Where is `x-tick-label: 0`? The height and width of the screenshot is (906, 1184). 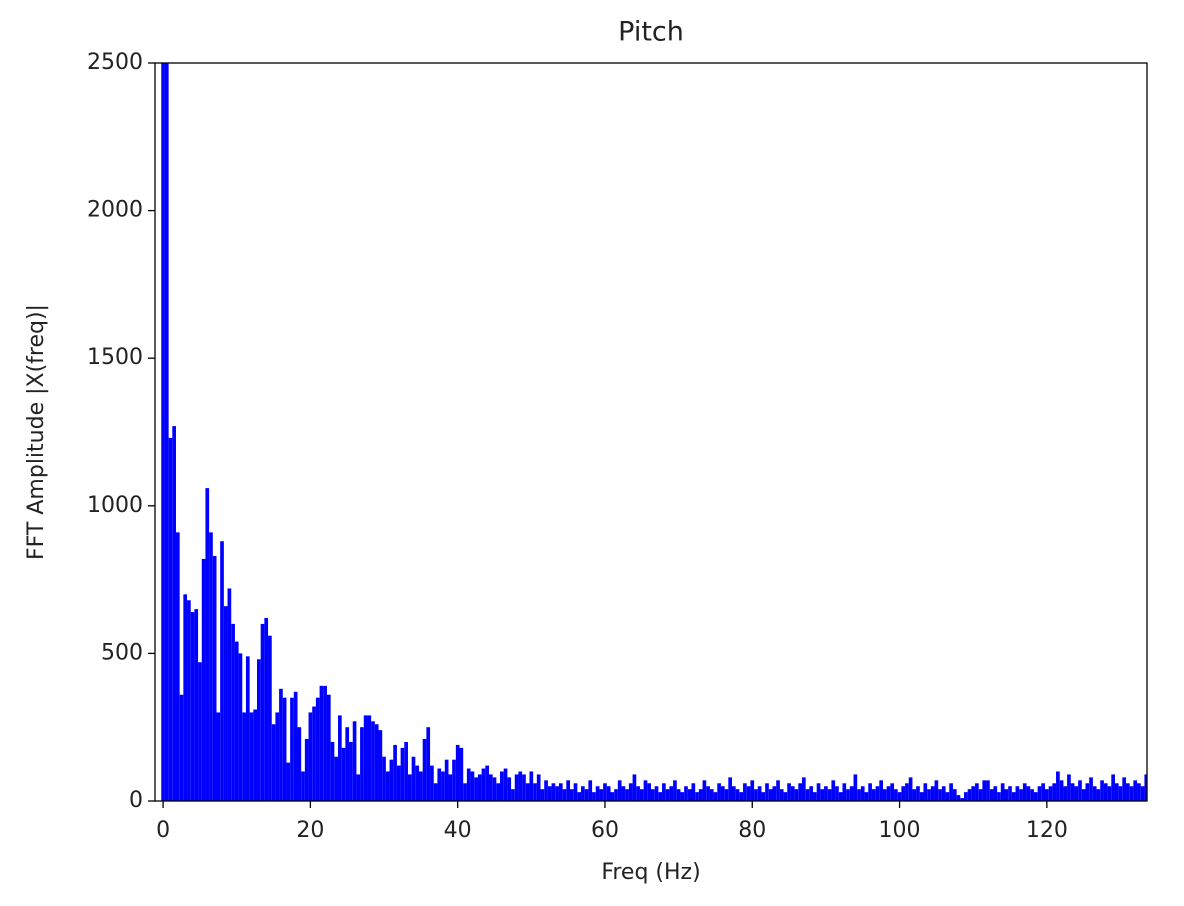
x-tick-label: 0 is located at coordinates (163, 830).